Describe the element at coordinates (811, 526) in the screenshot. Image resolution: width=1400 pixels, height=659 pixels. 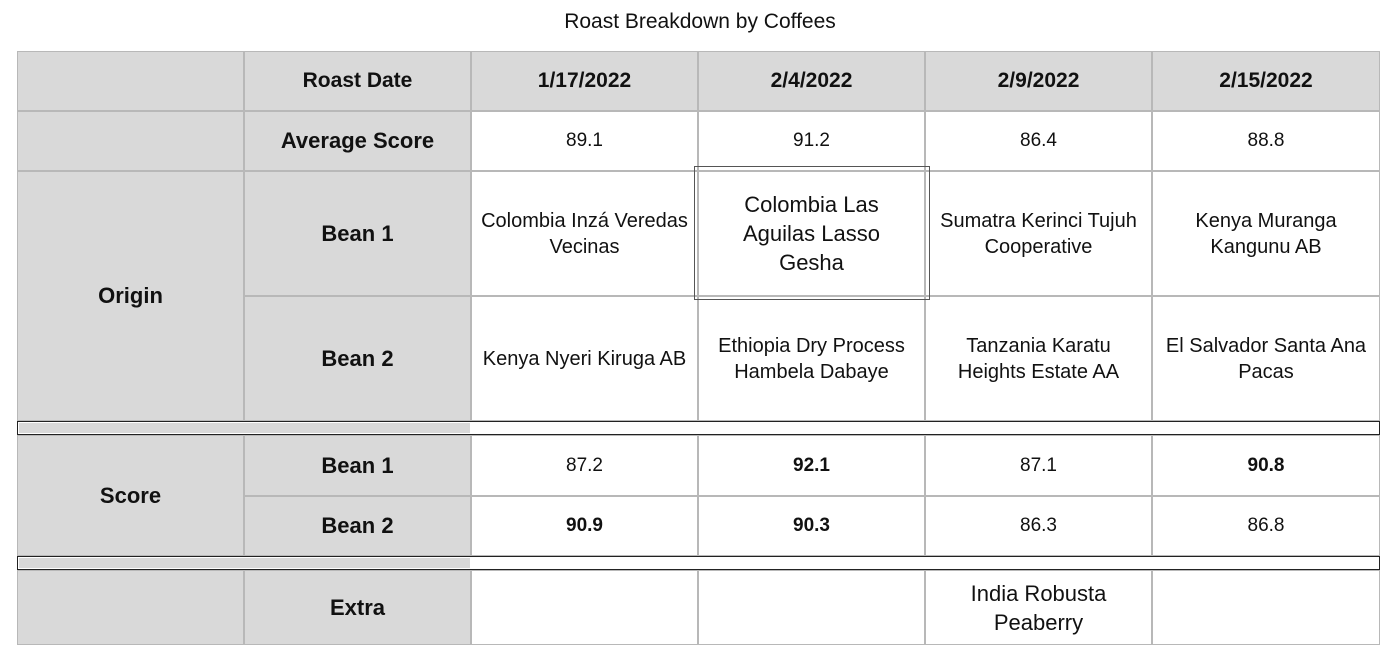
I see `score-cell: 90.3` at that location.